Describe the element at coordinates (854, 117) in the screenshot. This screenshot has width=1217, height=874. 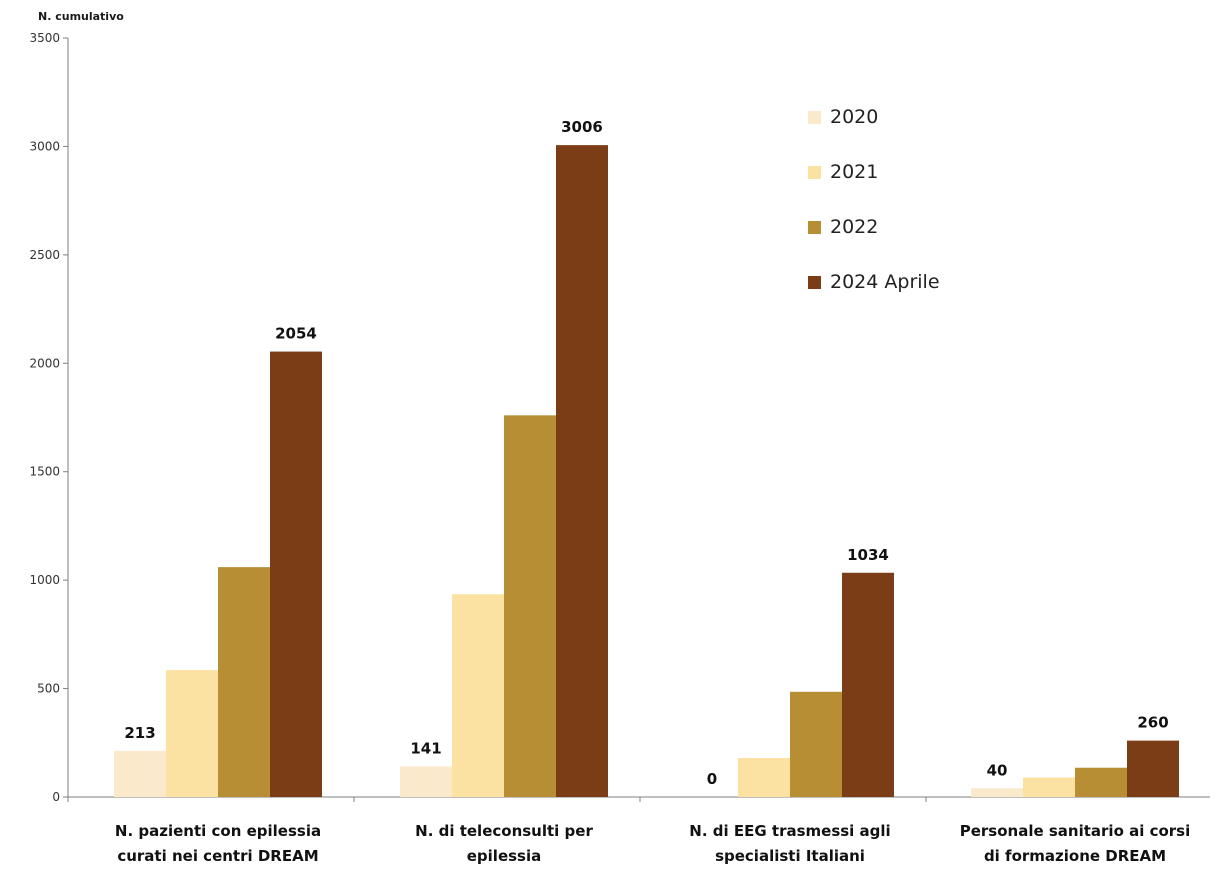
I see `legend-label: 2020` at that location.